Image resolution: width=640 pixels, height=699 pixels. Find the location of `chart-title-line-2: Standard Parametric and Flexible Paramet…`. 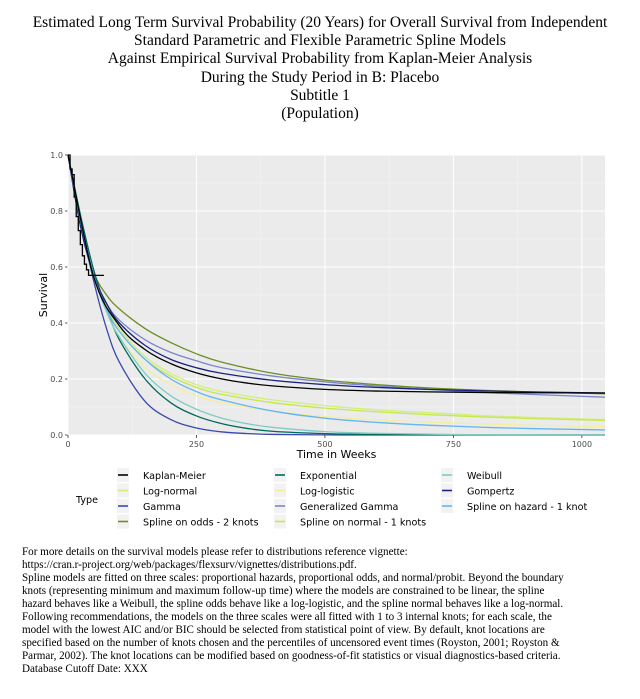

chart-title-line-2: Standard Parametric and Flexible Paramet… is located at coordinates (320, 41).